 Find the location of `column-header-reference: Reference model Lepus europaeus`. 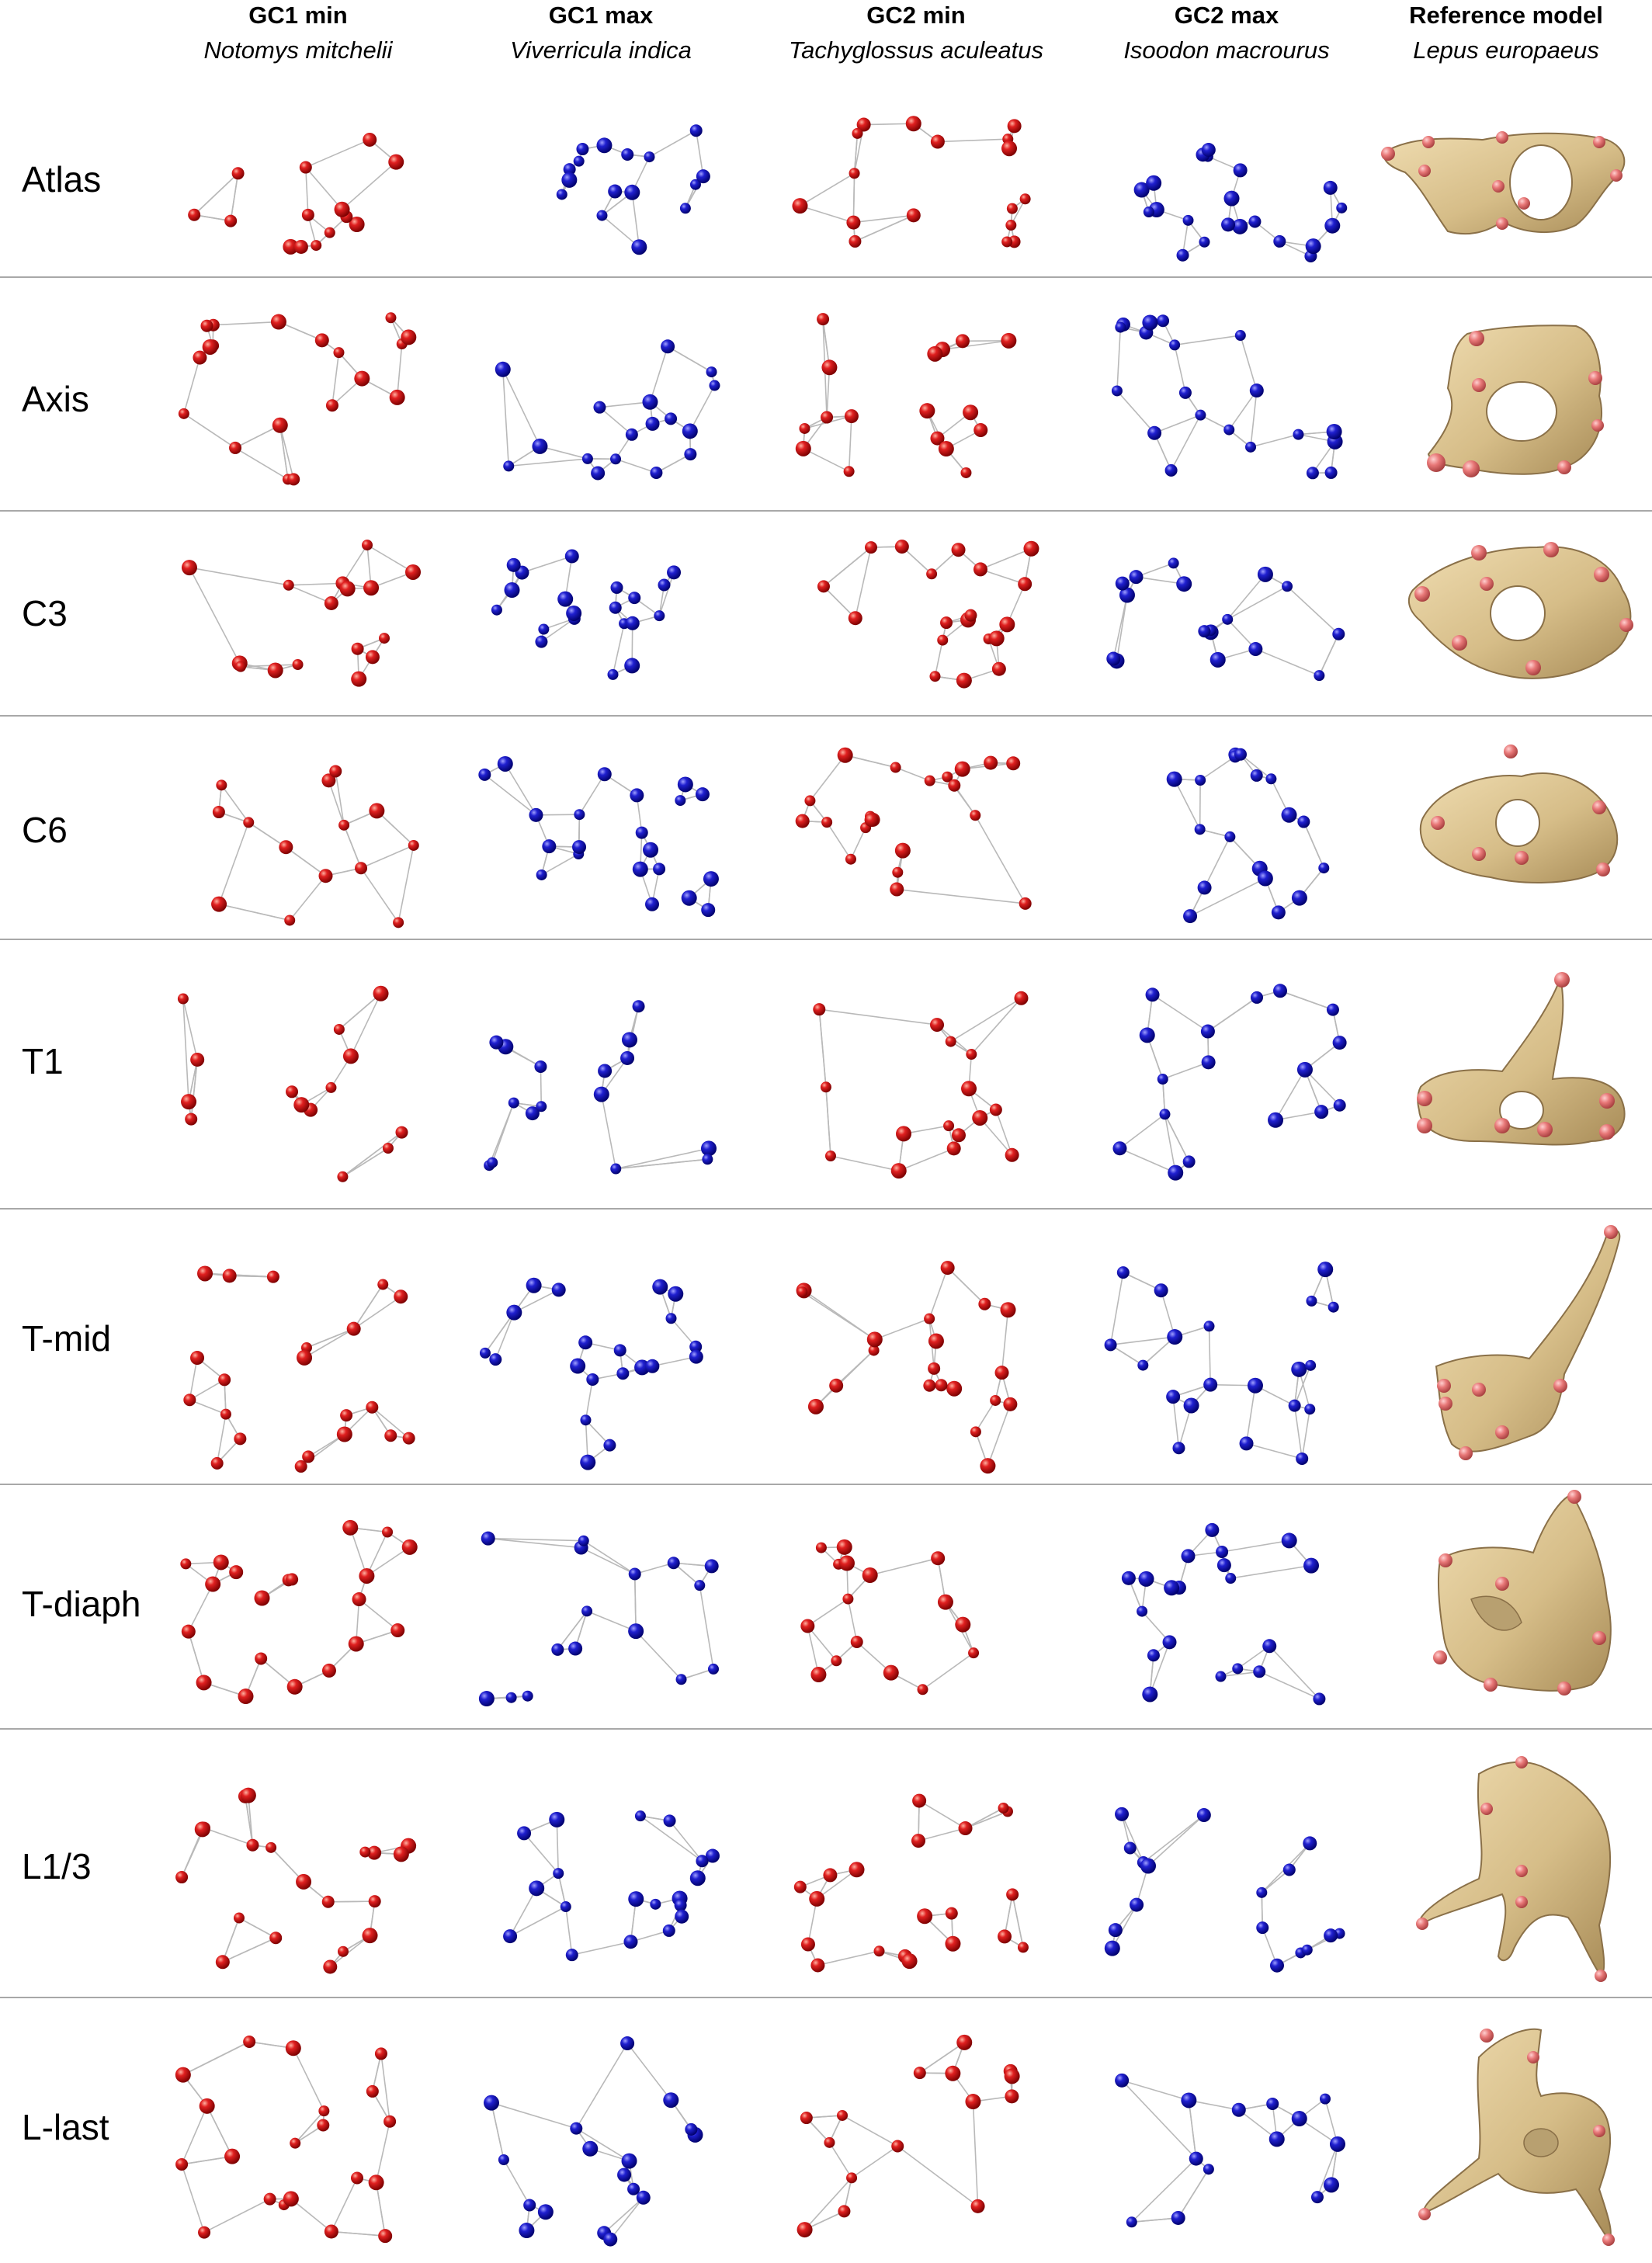

column-header-reference: Reference model Lepus europaeus is located at coordinates (1506, 33).